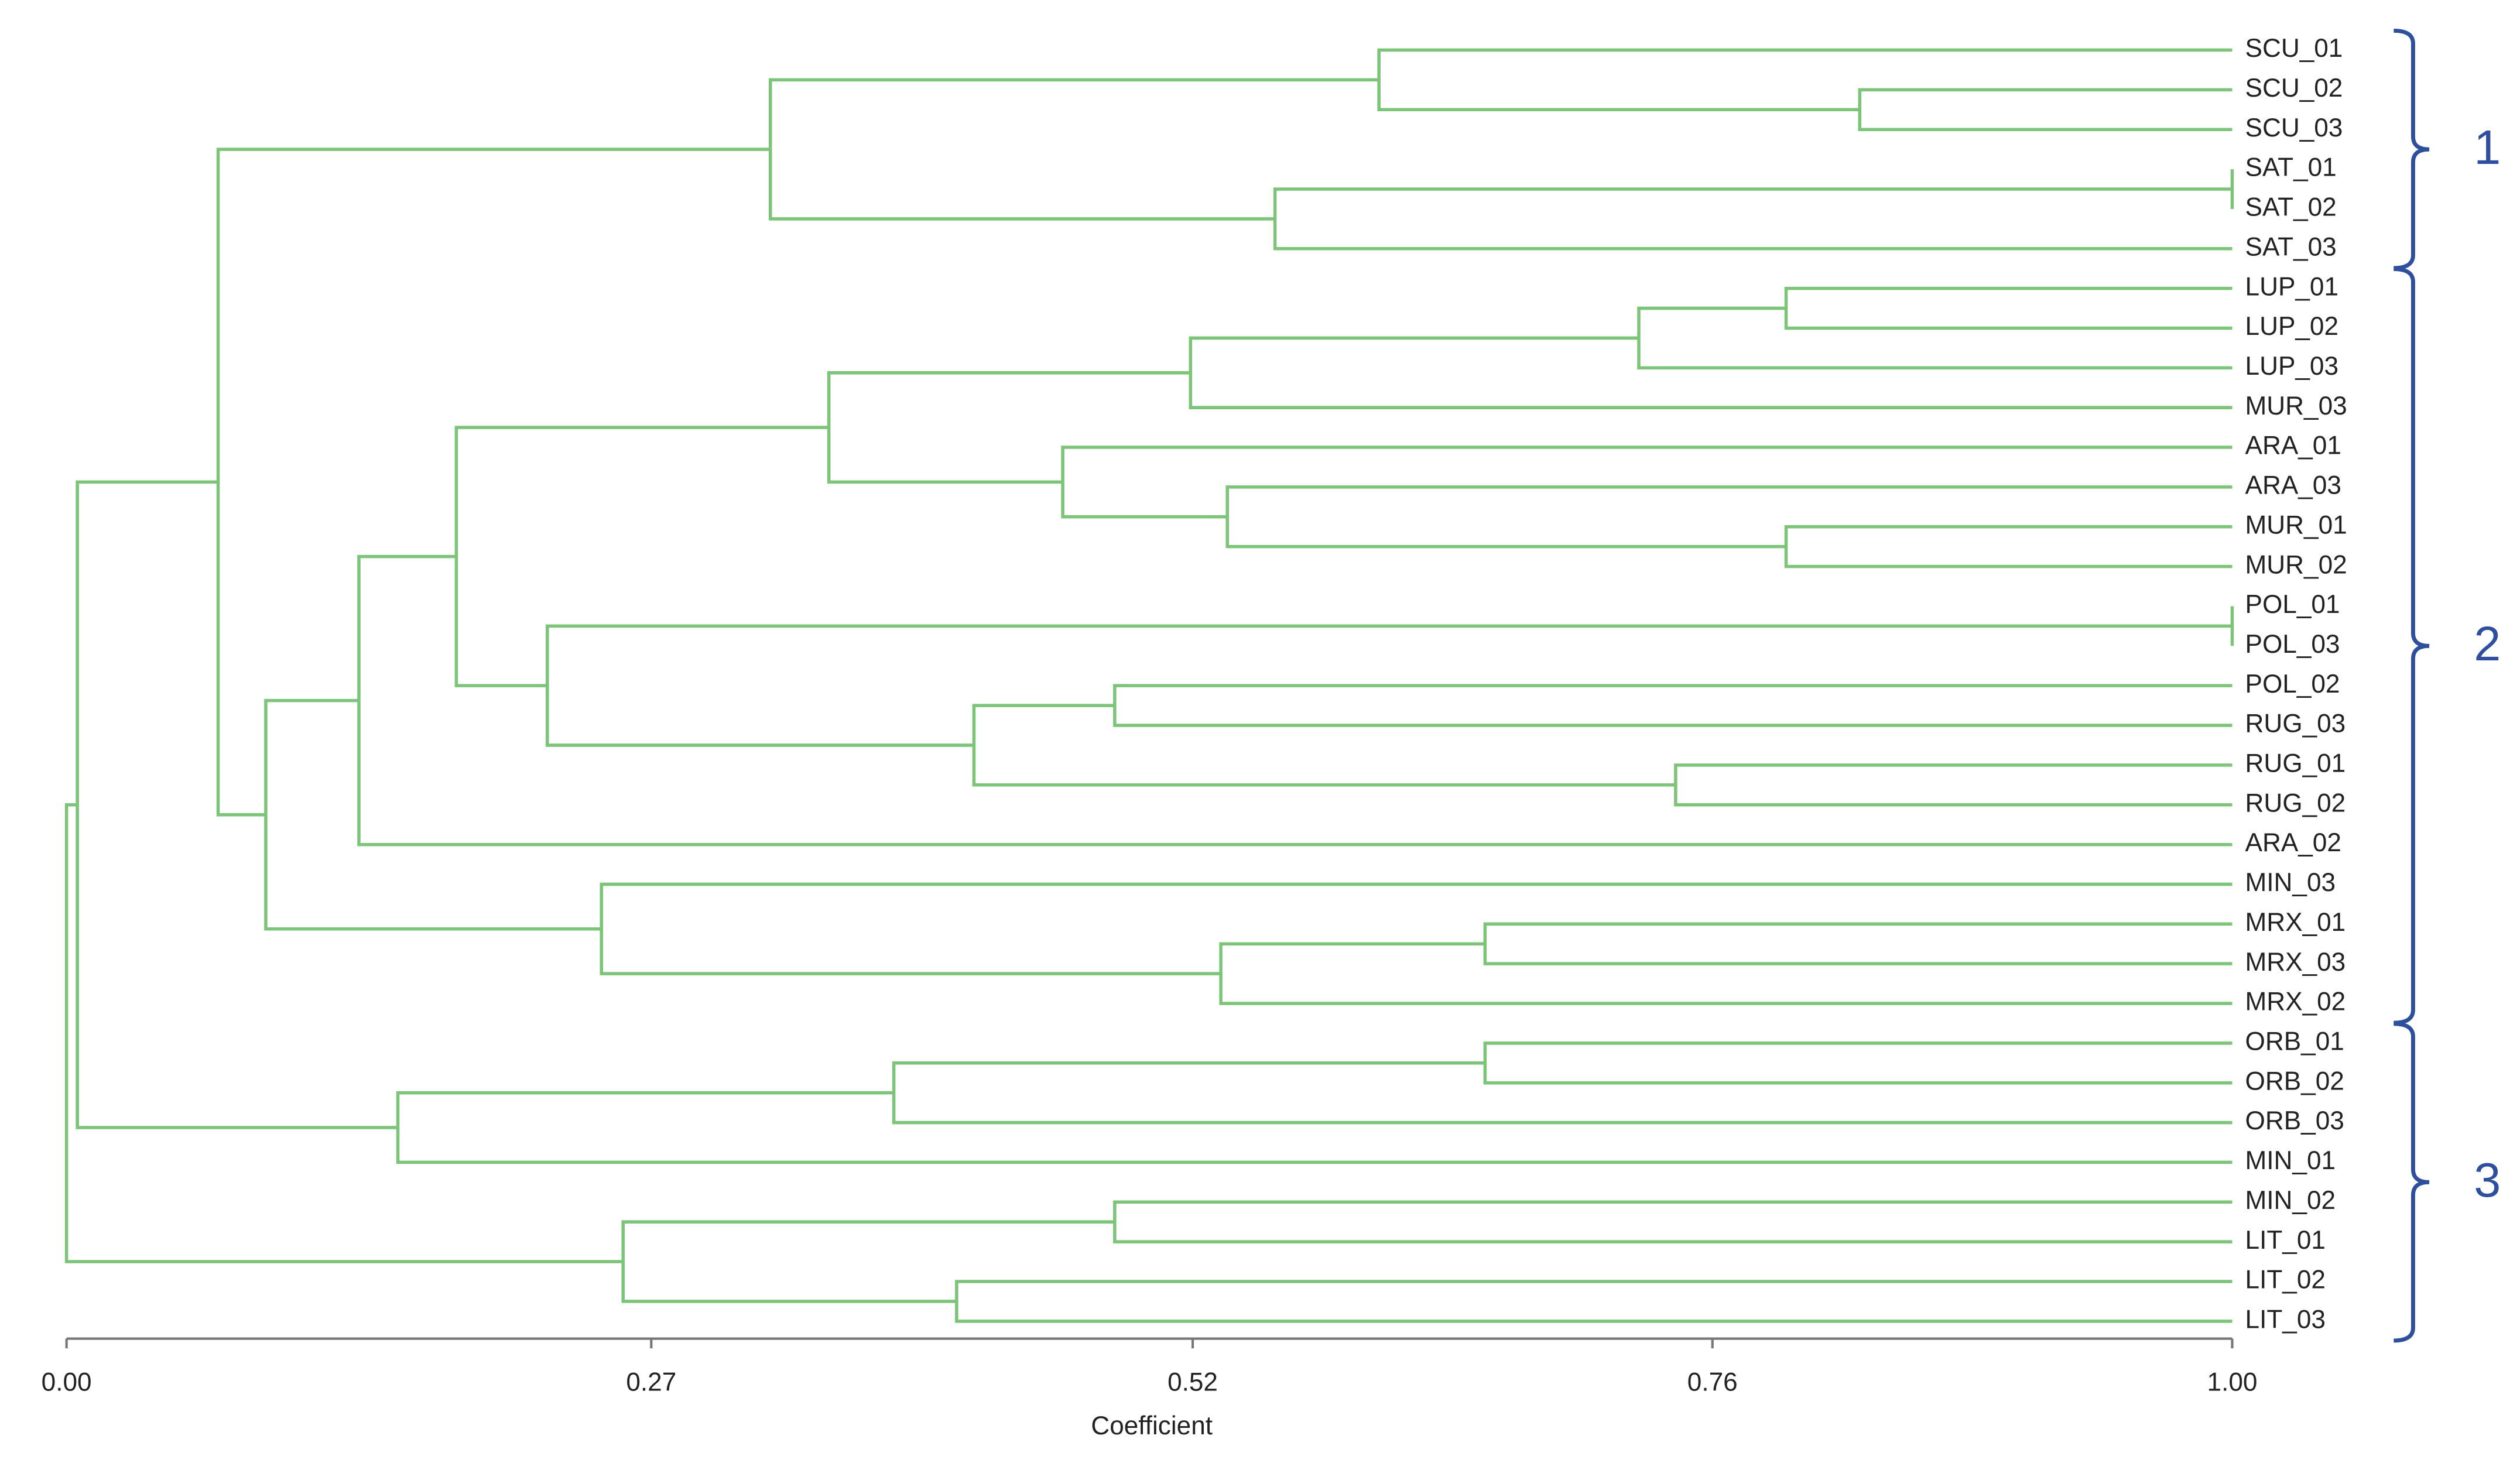 The width and height of the screenshot is (2520, 1463). What do you see at coordinates (2296, 564) in the screenshot?
I see `leaf-label: MUR_02` at bounding box center [2296, 564].